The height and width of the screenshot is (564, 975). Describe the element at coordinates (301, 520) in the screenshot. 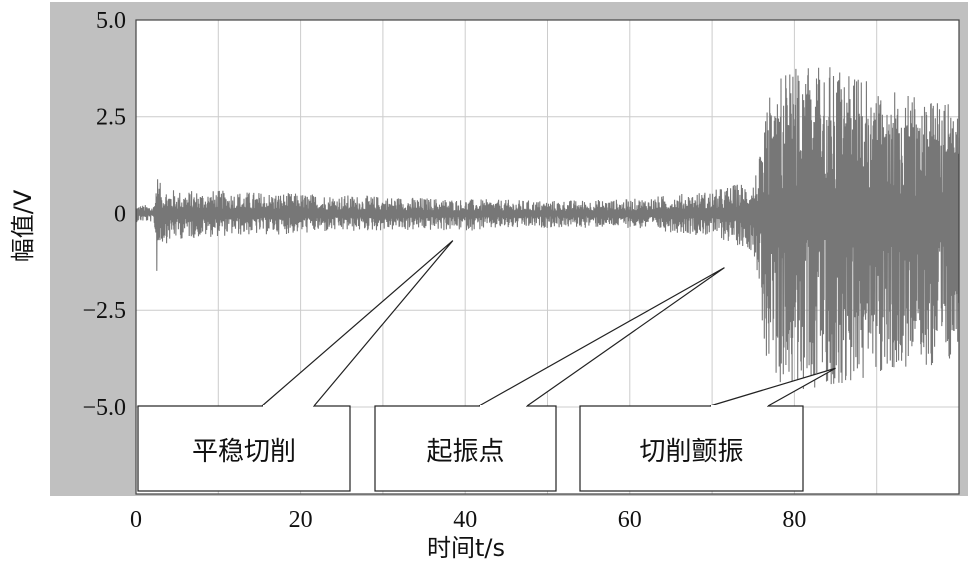

I see `x-tick-label: 20` at that location.